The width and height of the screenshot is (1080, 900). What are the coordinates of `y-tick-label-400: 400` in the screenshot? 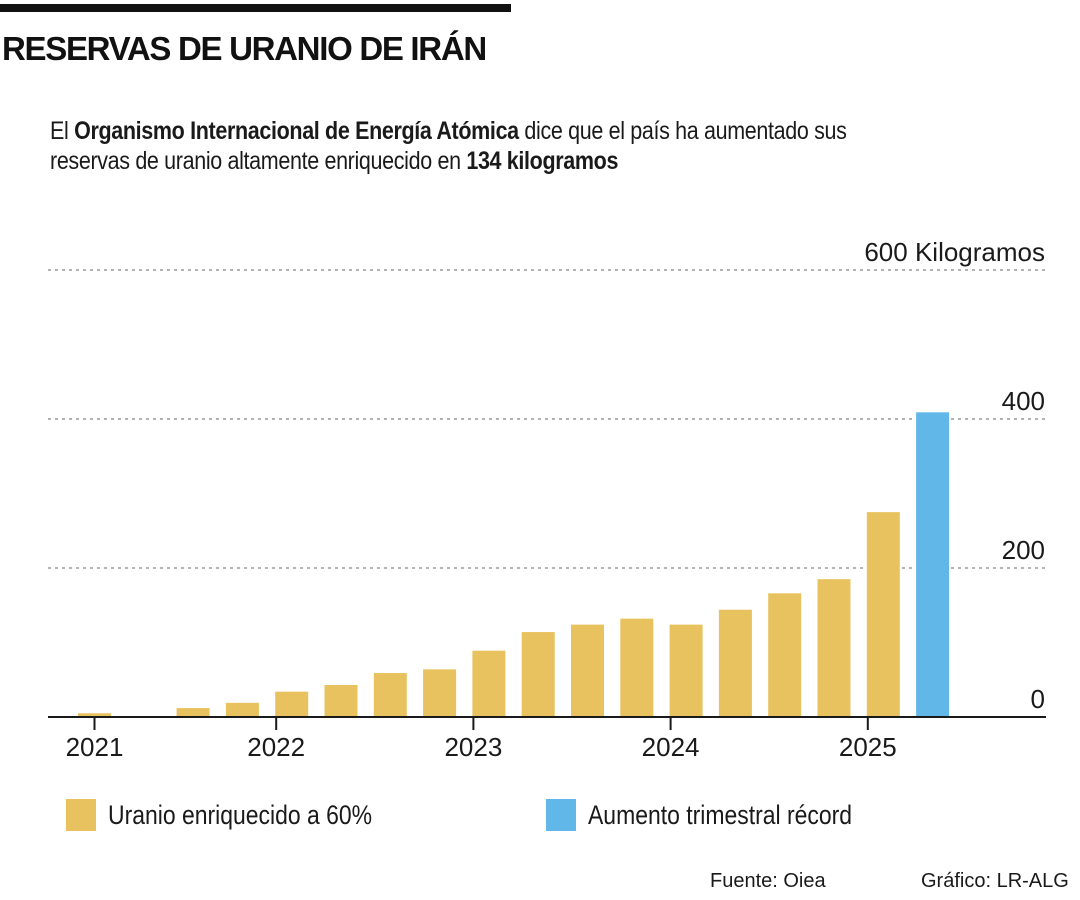 It's located at (1023, 401).